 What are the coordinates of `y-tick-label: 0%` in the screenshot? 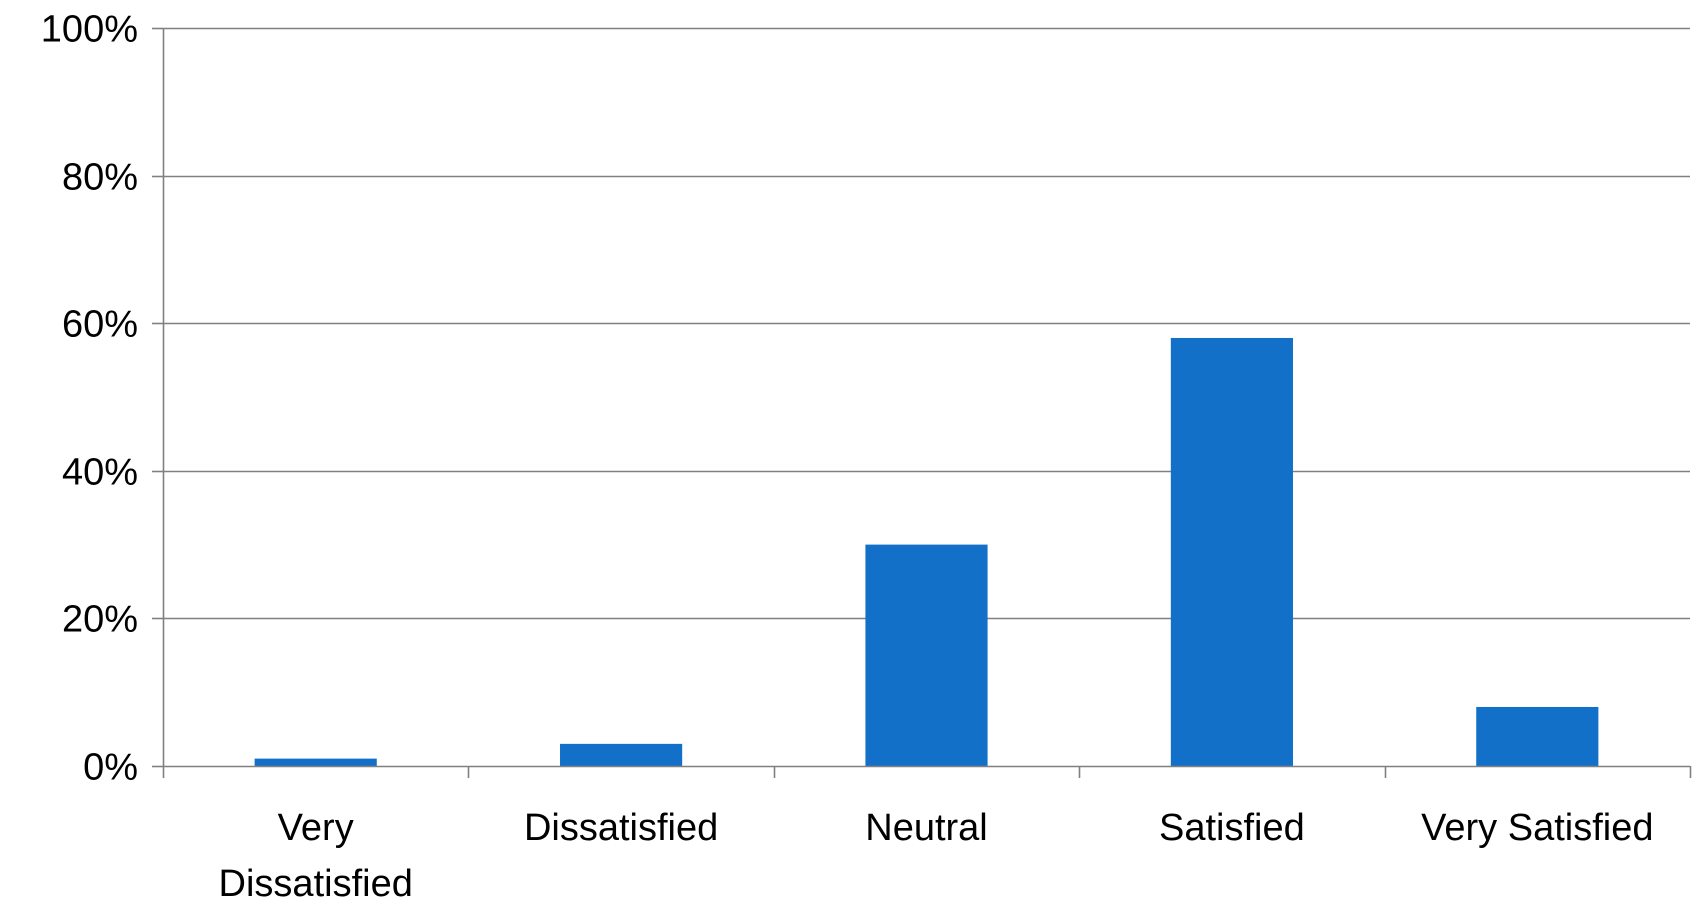 It's located at (110, 768).